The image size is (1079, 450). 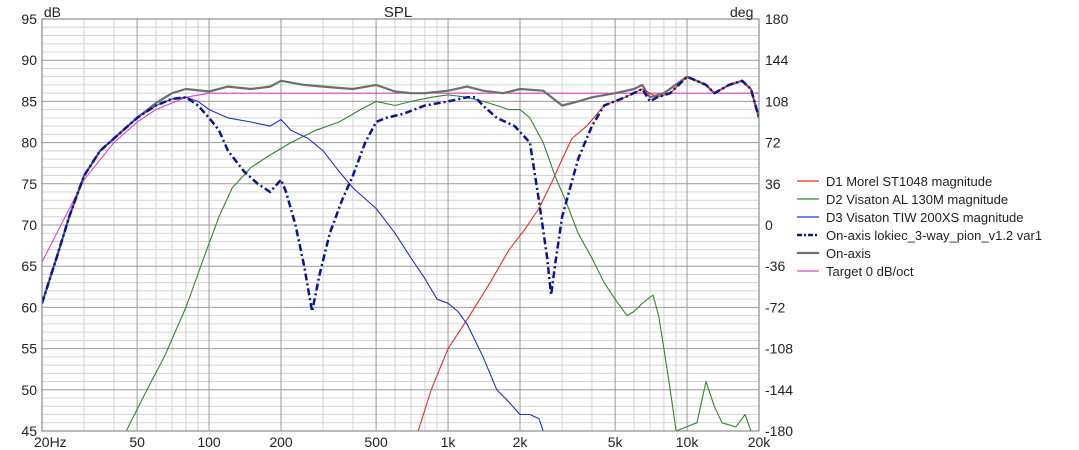 I want to click on legend-label: On-axis, so click(x=848, y=253).